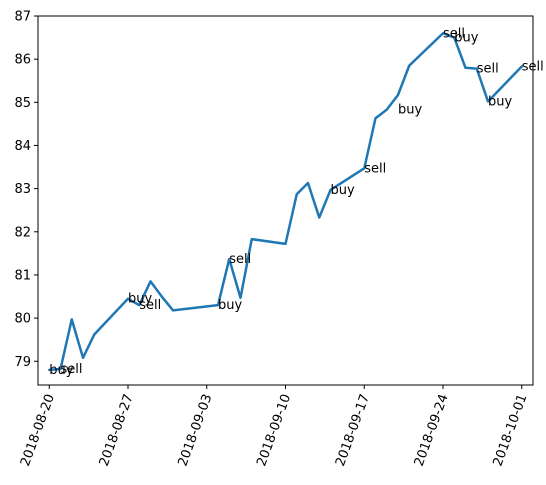  What do you see at coordinates (22, 189) in the screenshot?
I see `y-tick-label: 83` at bounding box center [22, 189].